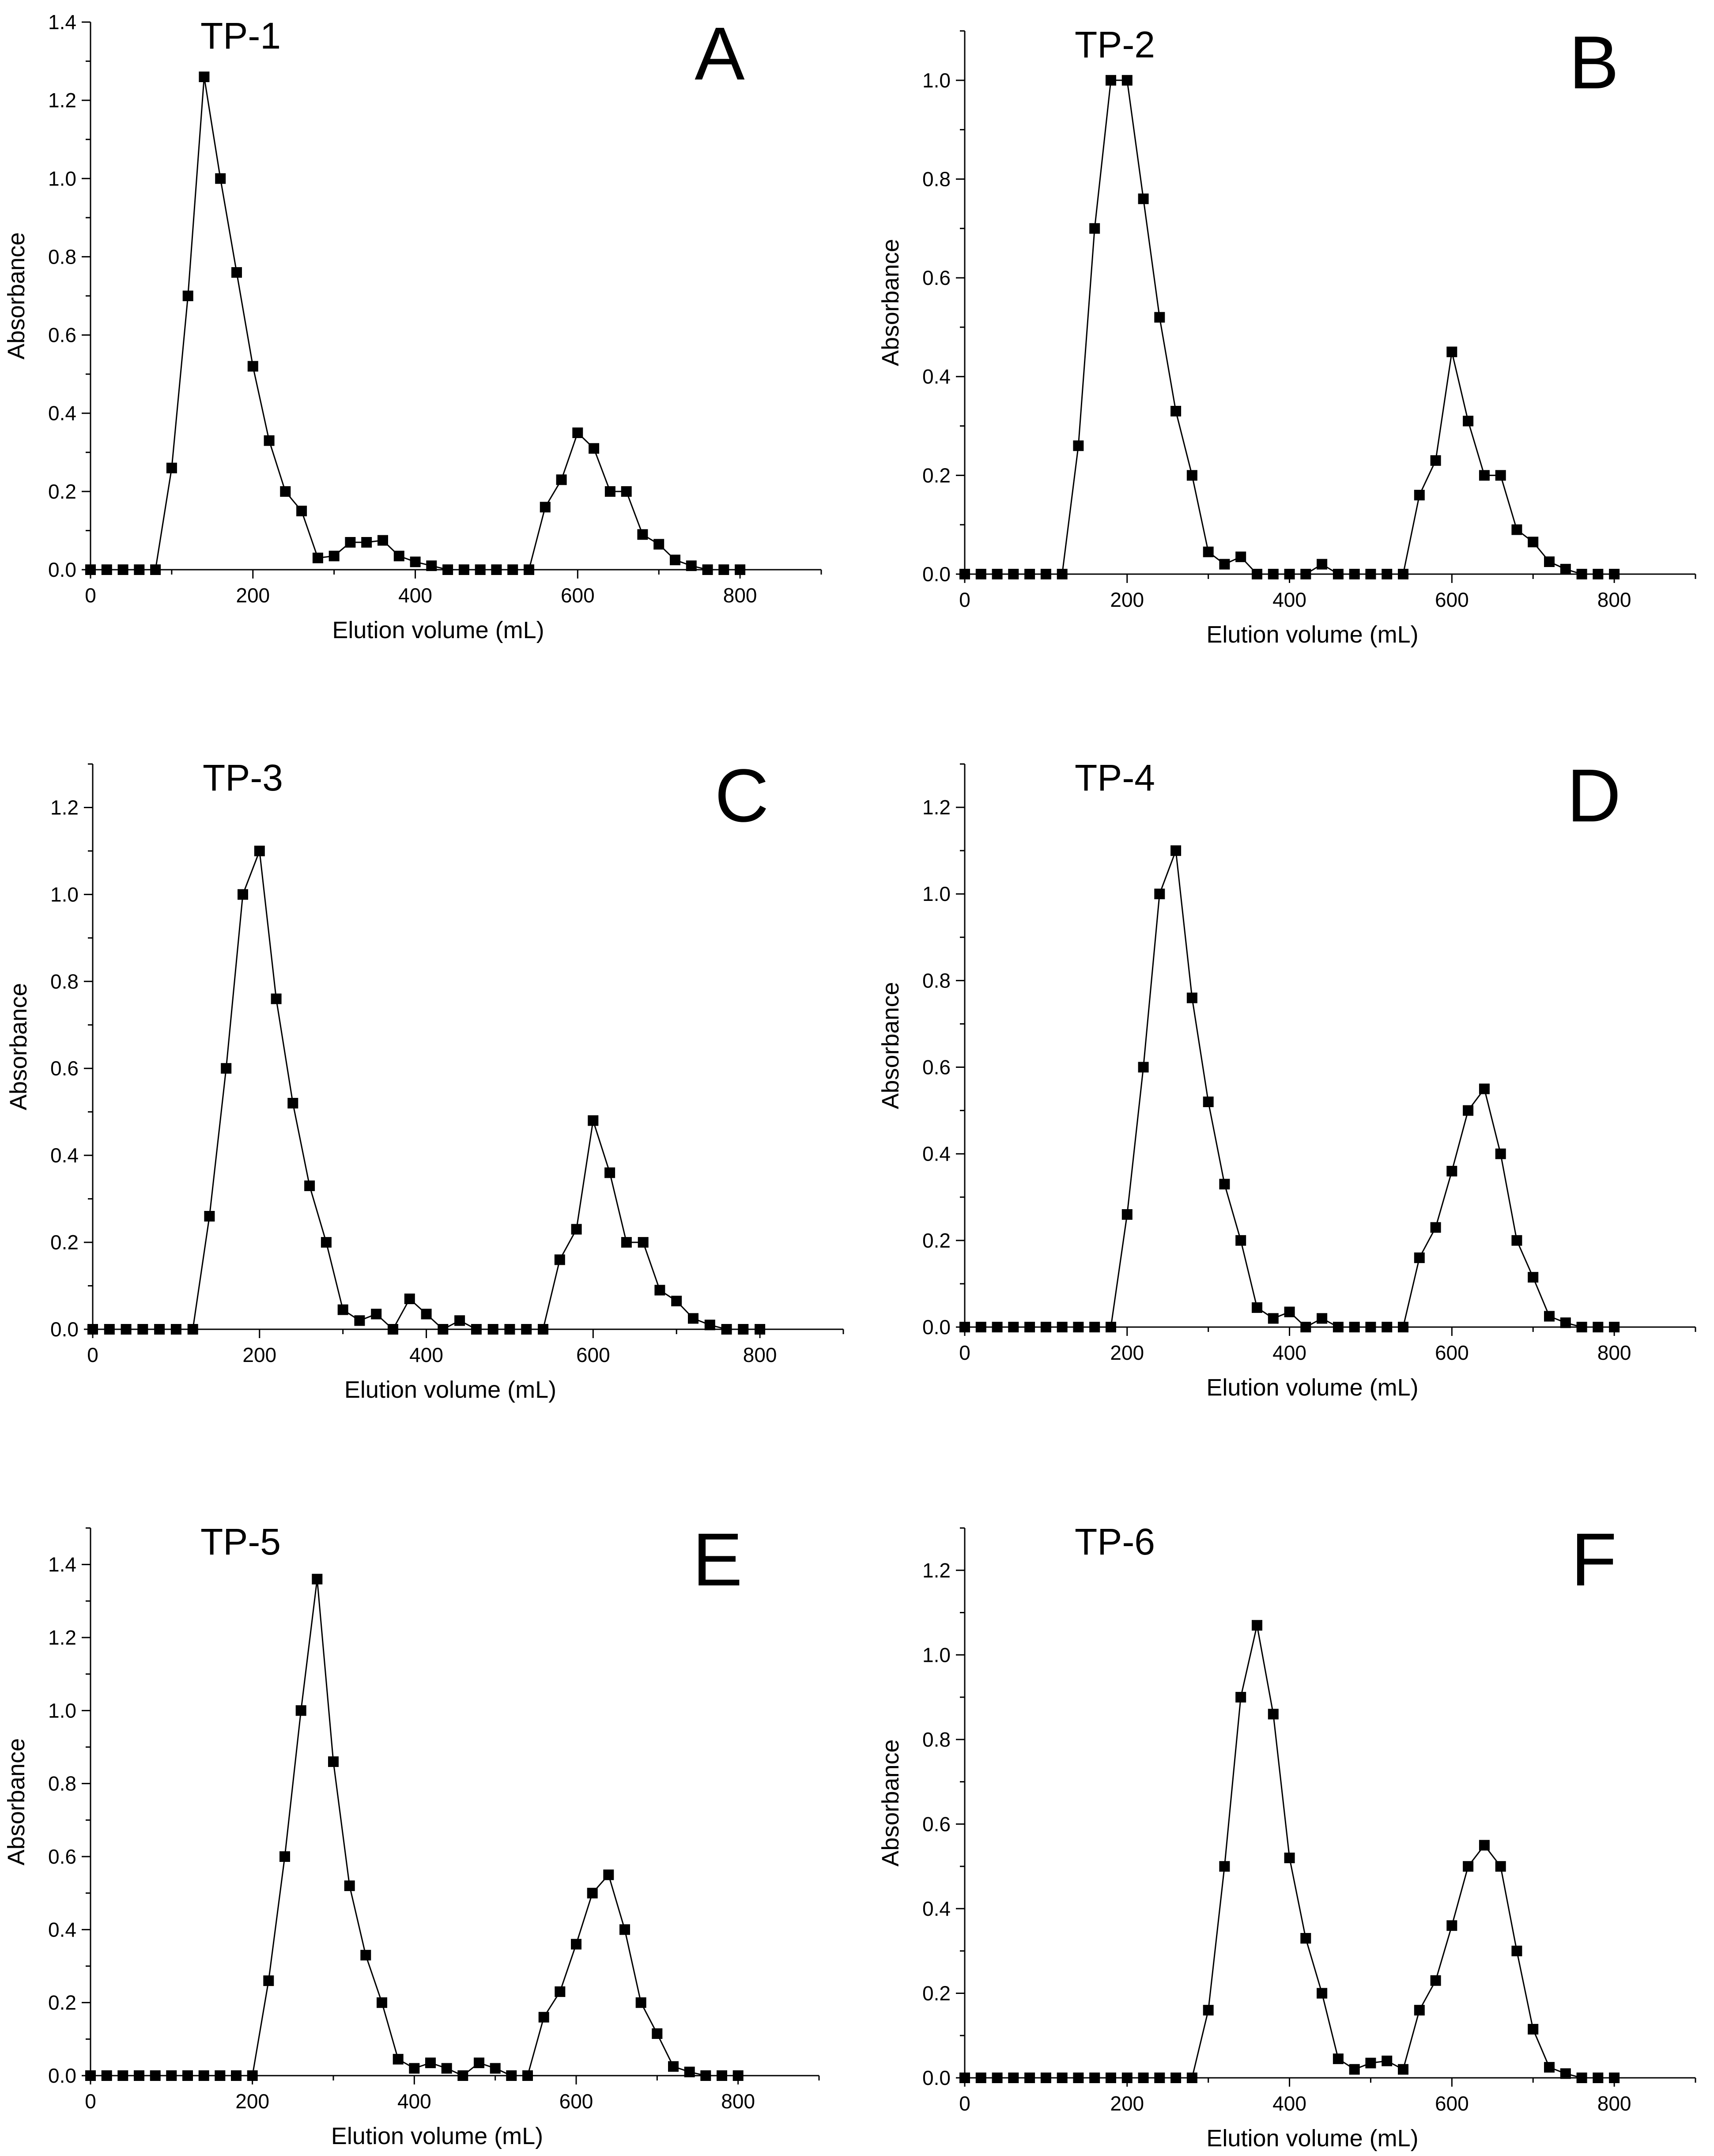  I want to click on panel-letter: D, so click(1594, 796).